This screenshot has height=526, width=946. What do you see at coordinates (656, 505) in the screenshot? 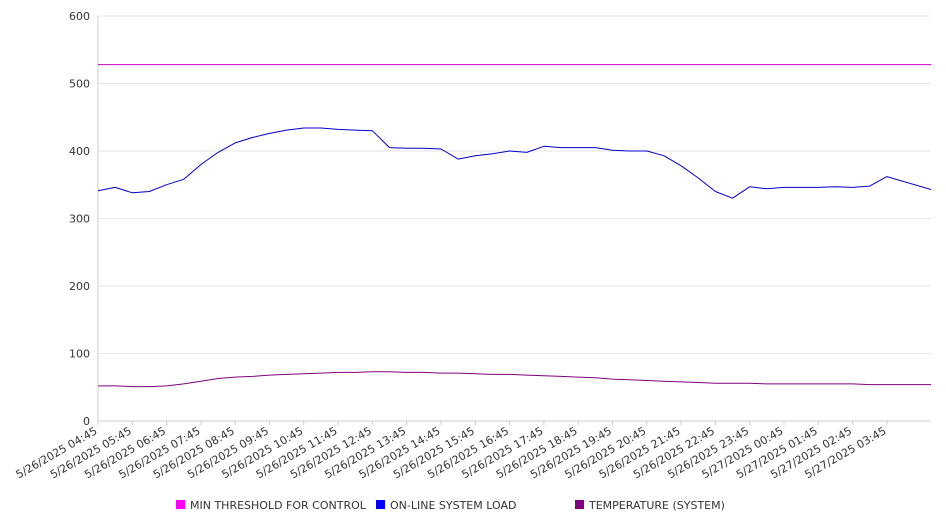
I see `legend-label: TEMPERATURE (SYSTEM)` at bounding box center [656, 505].